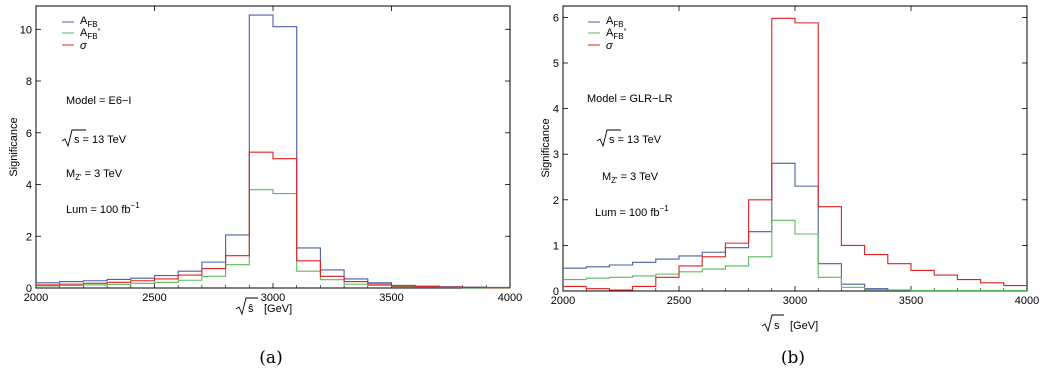 The width and height of the screenshot is (1044, 378). I want to click on annotation-model-b: Model = GLR−LR, so click(630, 99).